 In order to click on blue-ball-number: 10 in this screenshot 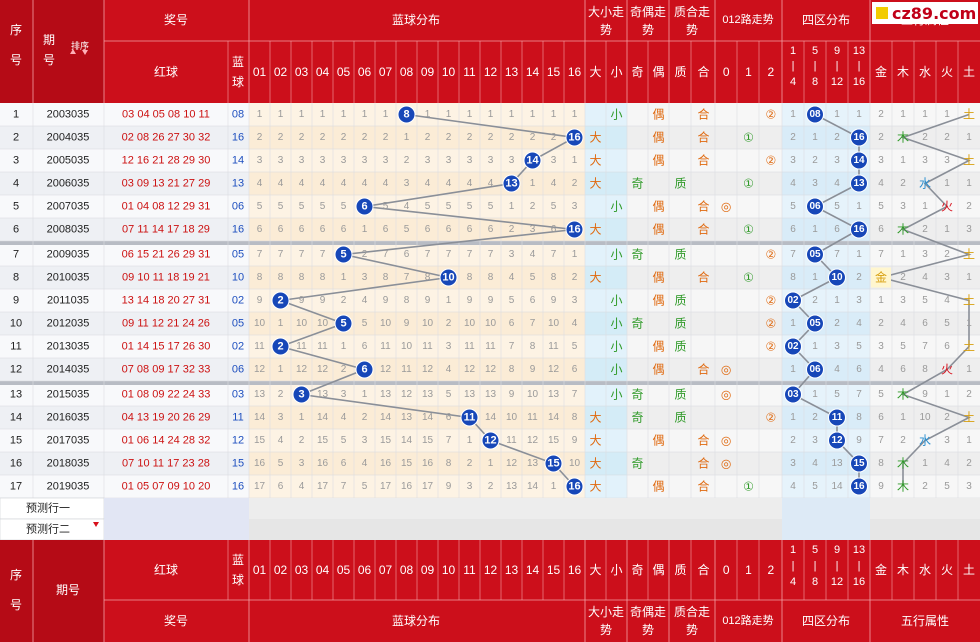, I will do `click(448, 278)`.